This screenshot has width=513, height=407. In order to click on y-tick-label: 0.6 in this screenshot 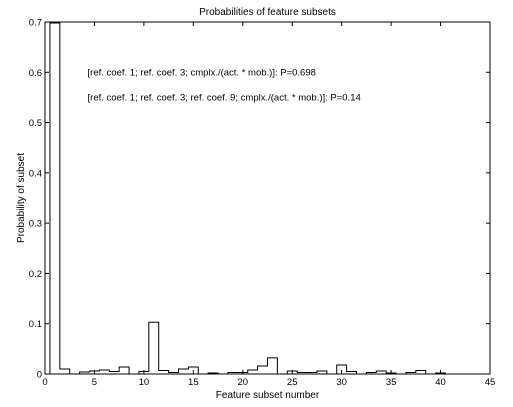, I will do `click(35, 73)`.